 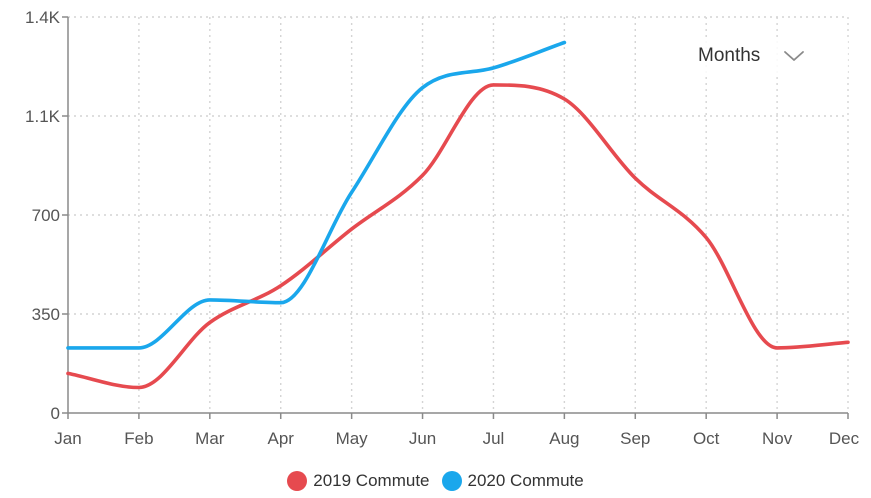 What do you see at coordinates (67, 438) in the screenshot?
I see `x-tick-label: Jan` at bounding box center [67, 438].